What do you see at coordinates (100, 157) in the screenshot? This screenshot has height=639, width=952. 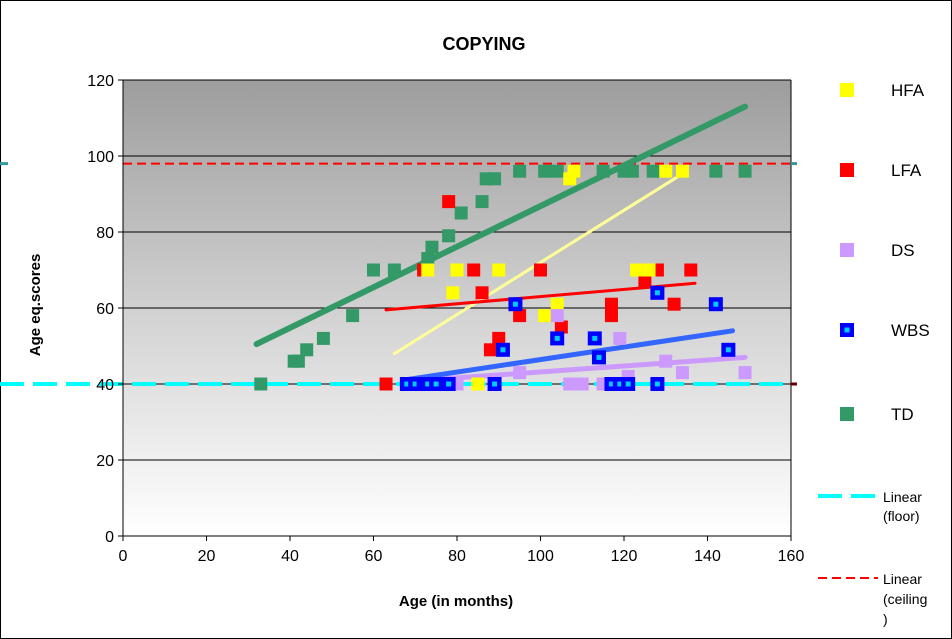 I see `y-tick-label-5: 100` at bounding box center [100, 157].